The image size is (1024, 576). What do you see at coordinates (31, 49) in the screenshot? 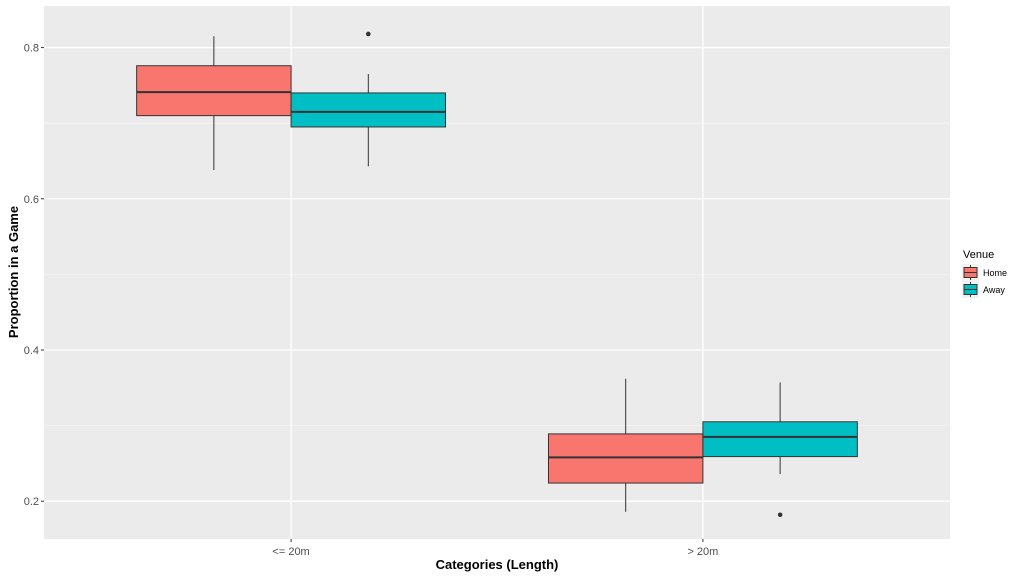
I see `y-tick-label: 0.8` at bounding box center [31, 49].